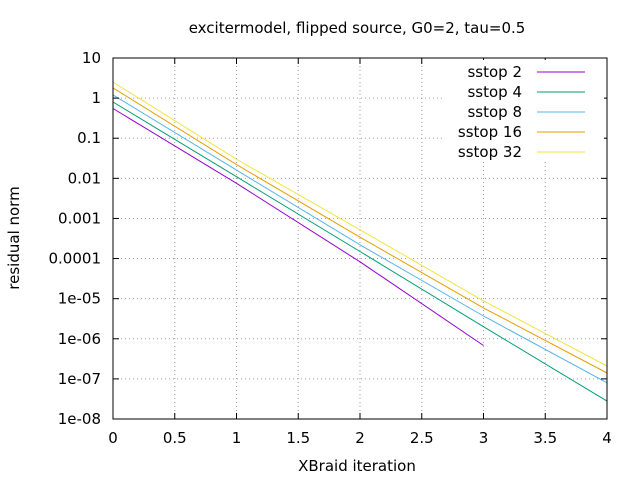 This screenshot has width=640, height=480. Describe the element at coordinates (484, 438) in the screenshot. I see `x-tick-label: 3` at that location.